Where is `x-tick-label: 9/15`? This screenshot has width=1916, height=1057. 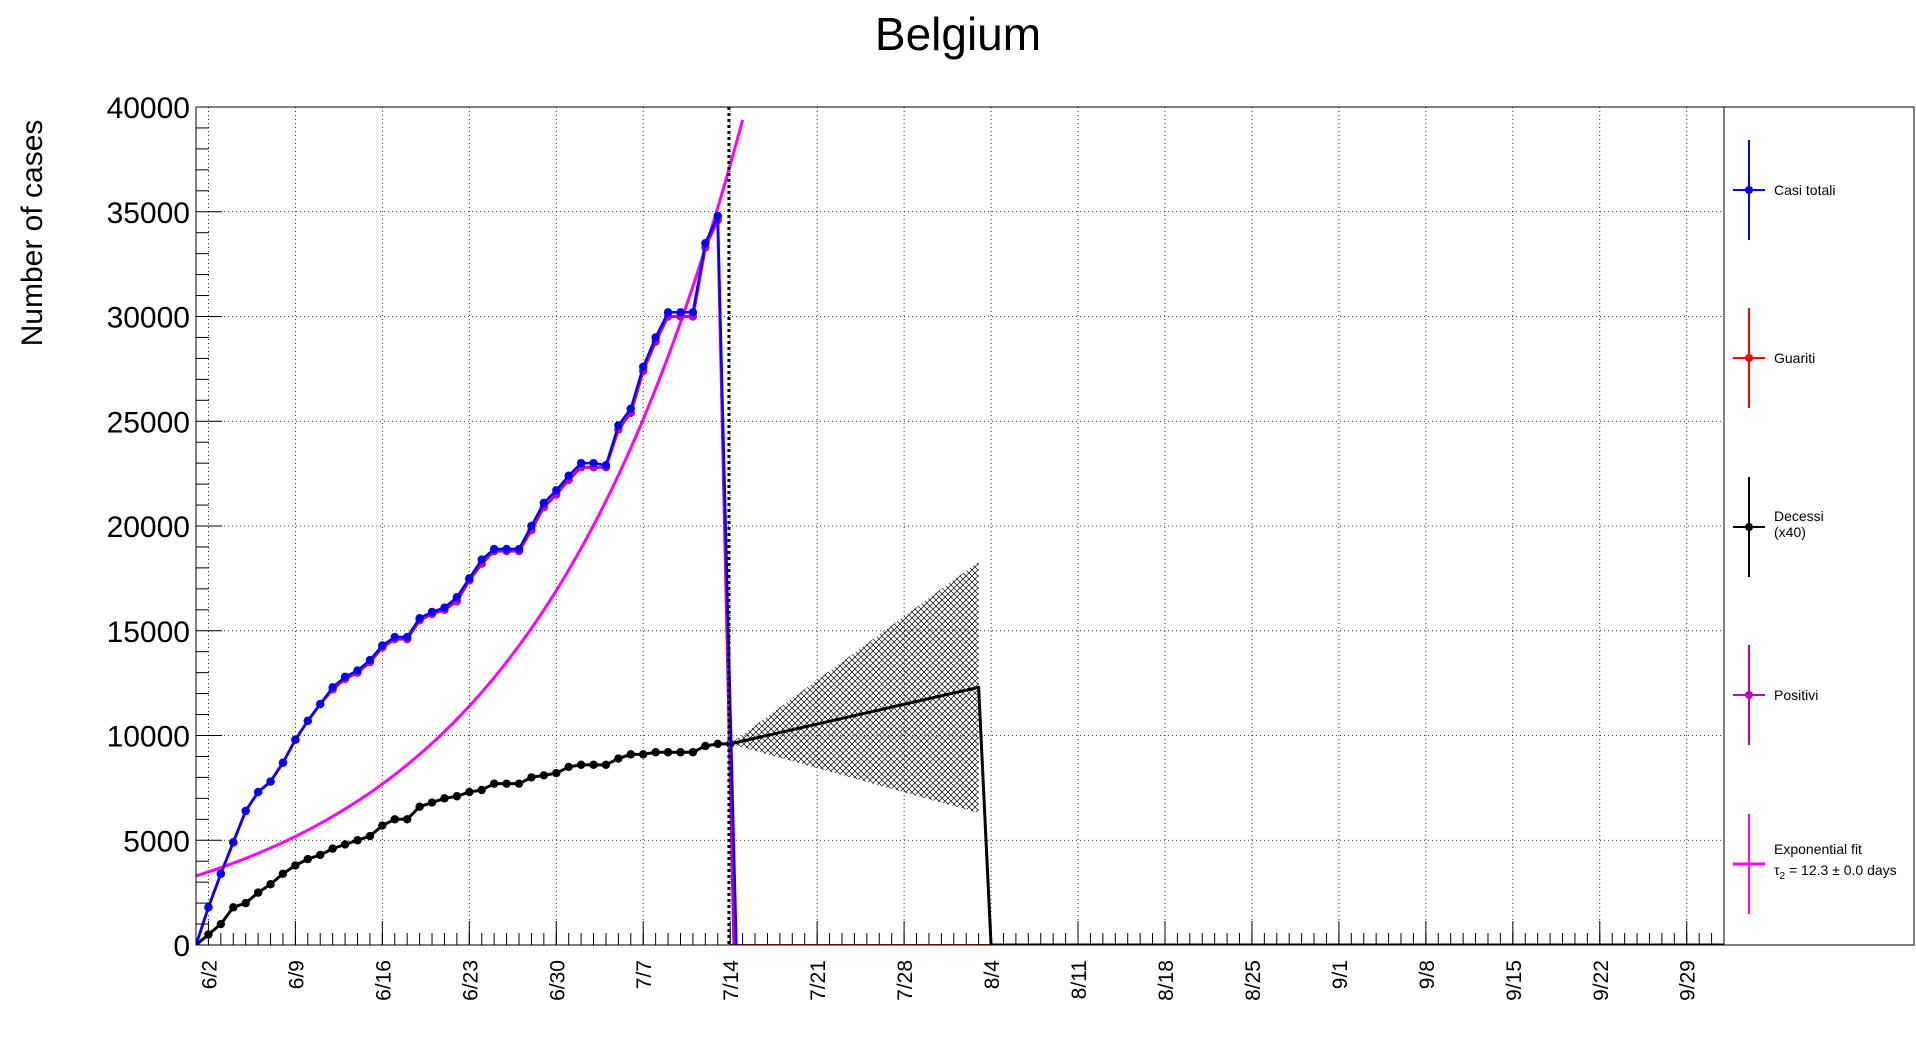 x-tick-label: 9/15 is located at coordinates (1514, 980).